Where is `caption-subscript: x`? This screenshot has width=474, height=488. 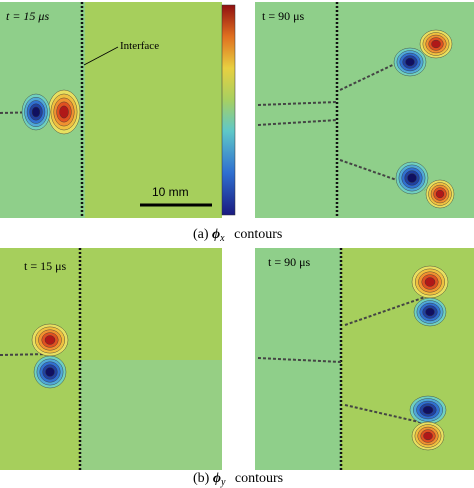
caption-subscript: x is located at coordinates (222, 238).